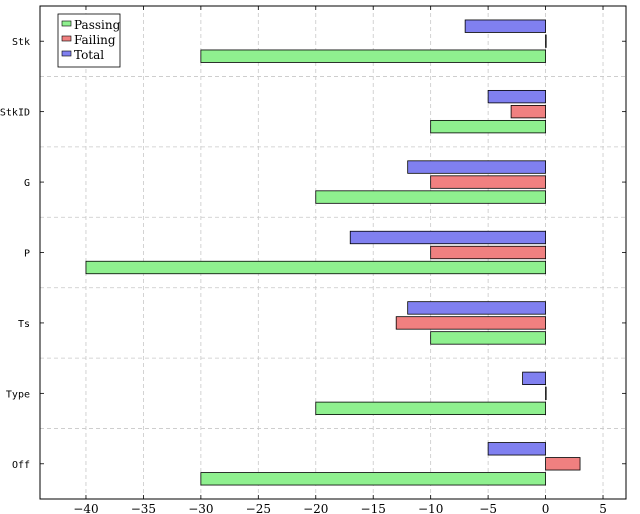  What do you see at coordinates (97, 25) in the screenshot?
I see `legend-label-passing: Passing` at bounding box center [97, 25].